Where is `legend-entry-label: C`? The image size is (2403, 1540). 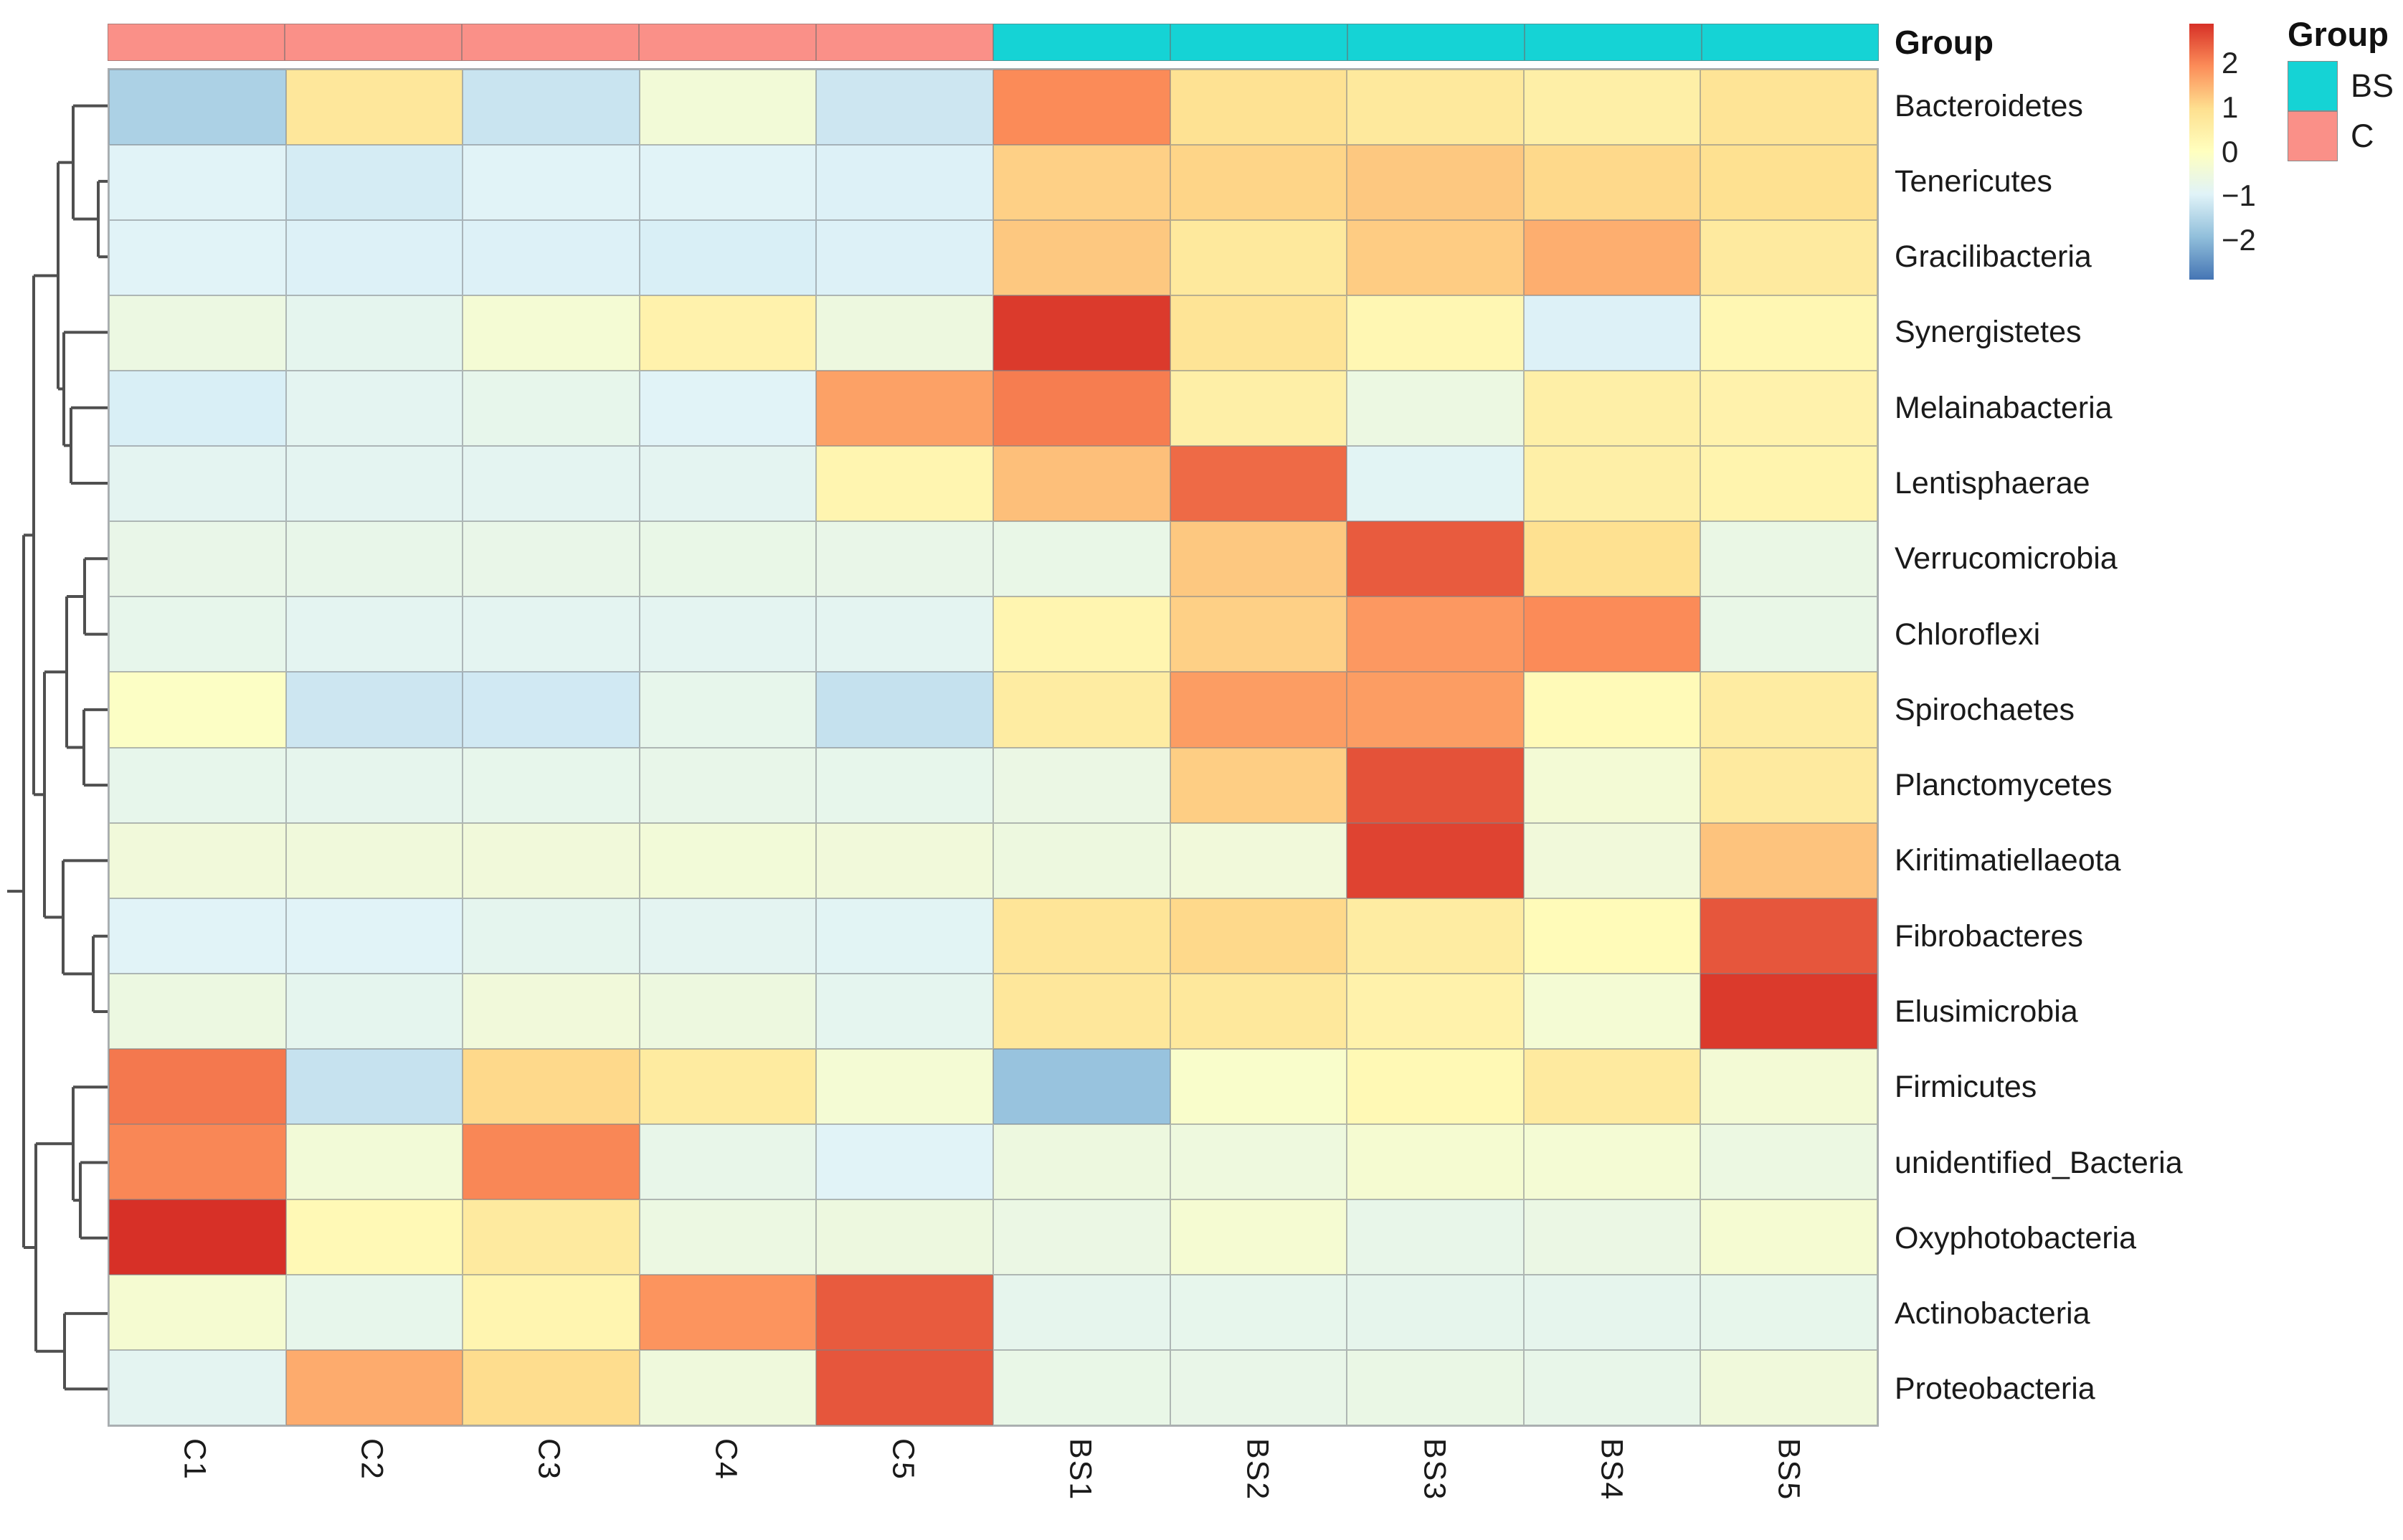 legend-entry-label: C is located at coordinates (2362, 136).